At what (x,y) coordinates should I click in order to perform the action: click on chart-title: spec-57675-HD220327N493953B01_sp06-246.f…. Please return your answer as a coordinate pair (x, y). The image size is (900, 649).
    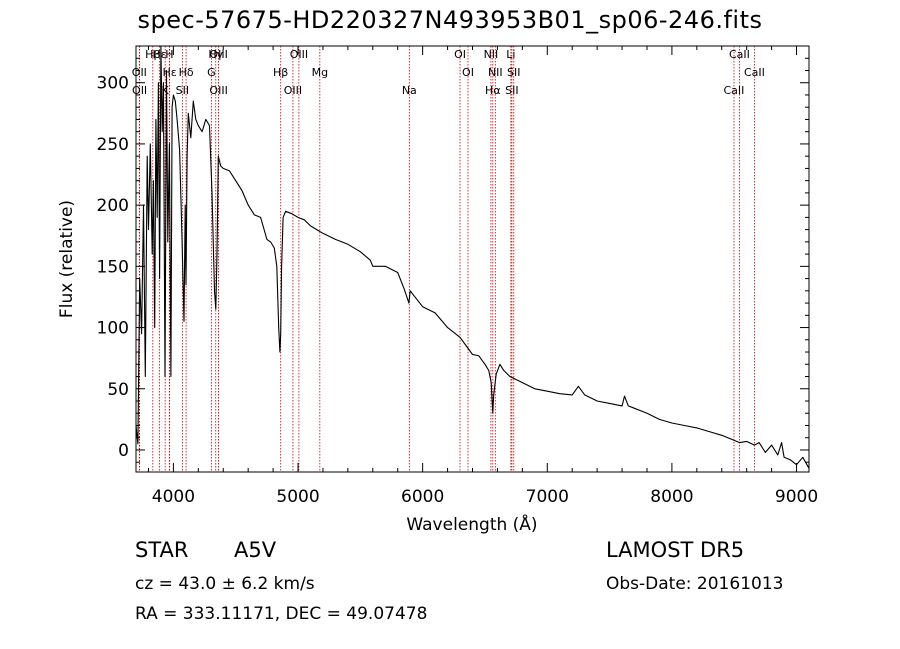
    Looking at the image, I should click on (450, 20).